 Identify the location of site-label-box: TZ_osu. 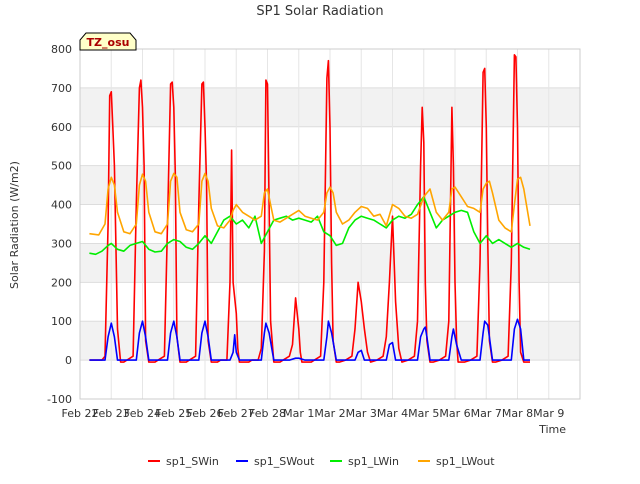
(108, 41).